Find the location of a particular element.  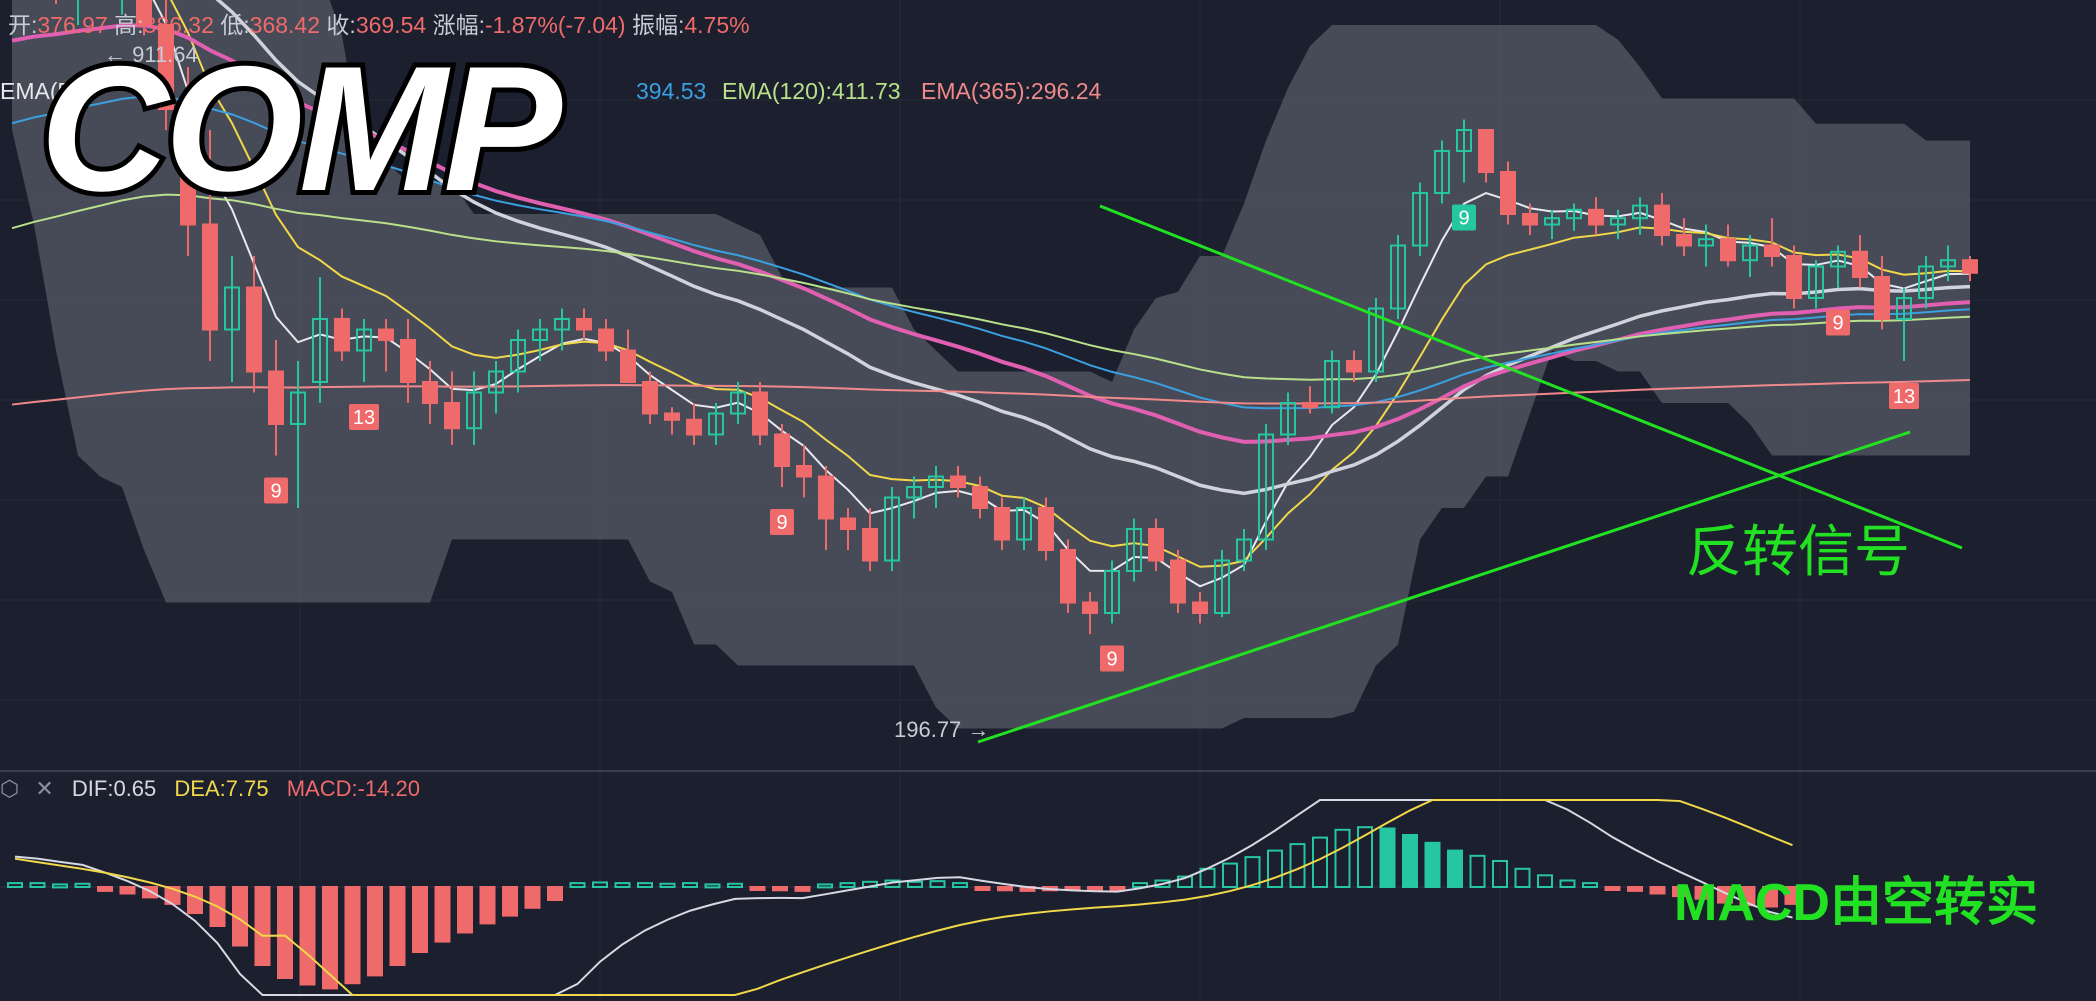

high-label: 高: is located at coordinates (129, 25).